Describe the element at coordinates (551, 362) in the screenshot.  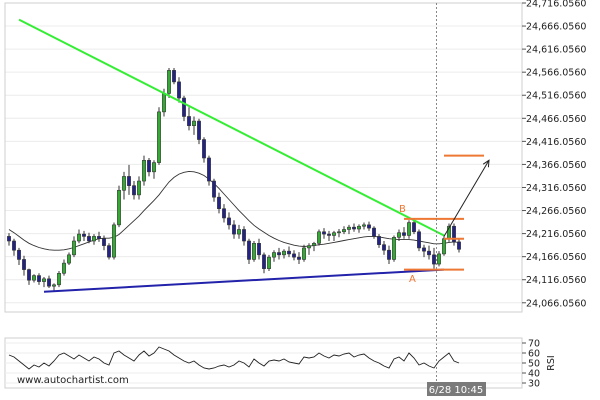
I see `rsi-axis-title: RSI` at that location.